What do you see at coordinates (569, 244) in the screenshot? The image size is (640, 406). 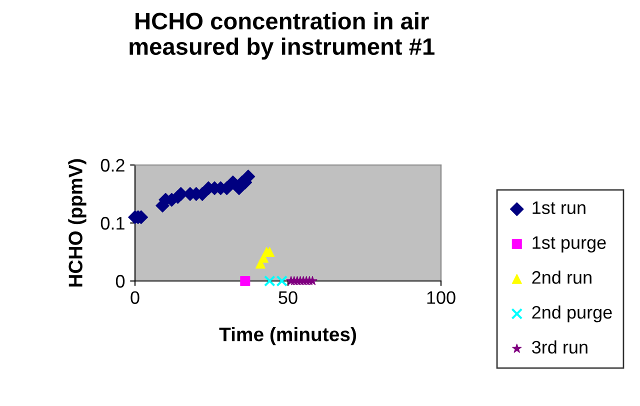 I see `legend-label: 1st purge` at bounding box center [569, 244].